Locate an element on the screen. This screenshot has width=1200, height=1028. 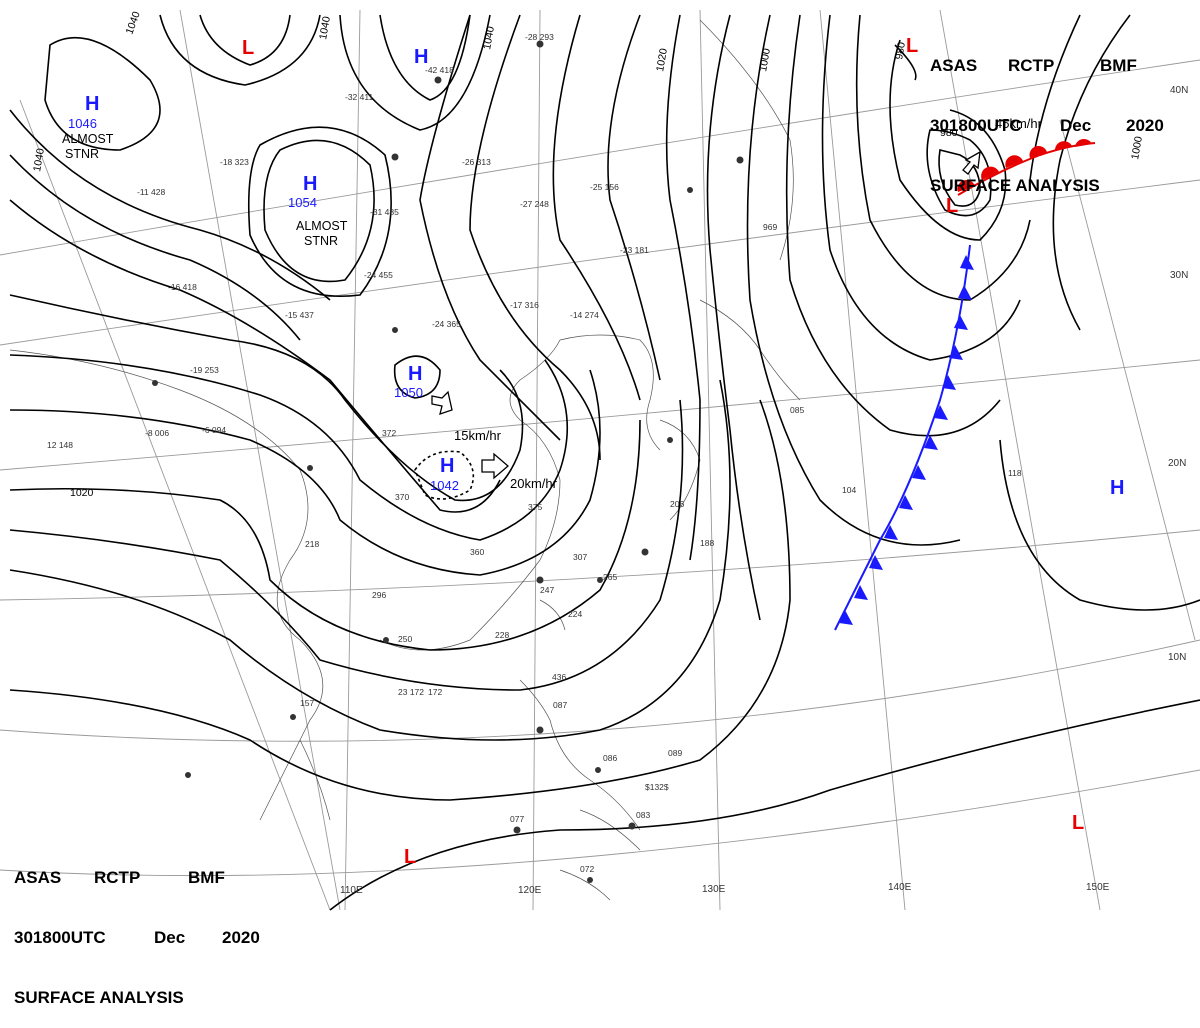
station-report: -19 253 is located at coordinates (204, 370).